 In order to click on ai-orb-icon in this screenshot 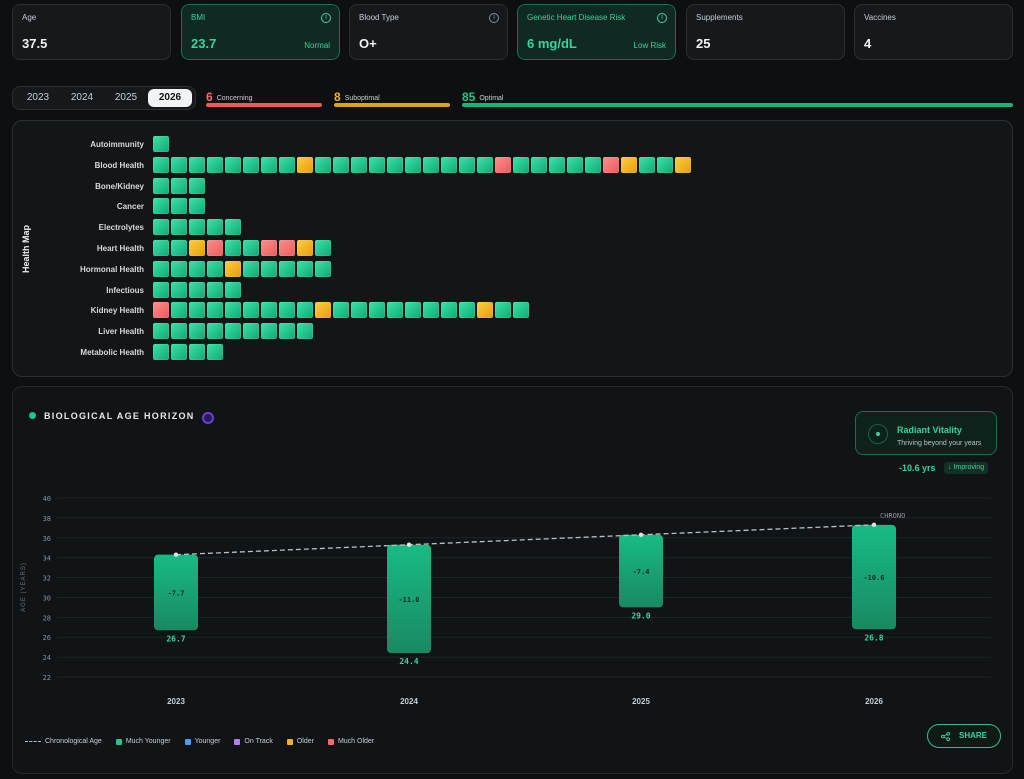, I will do `click(208, 418)`.